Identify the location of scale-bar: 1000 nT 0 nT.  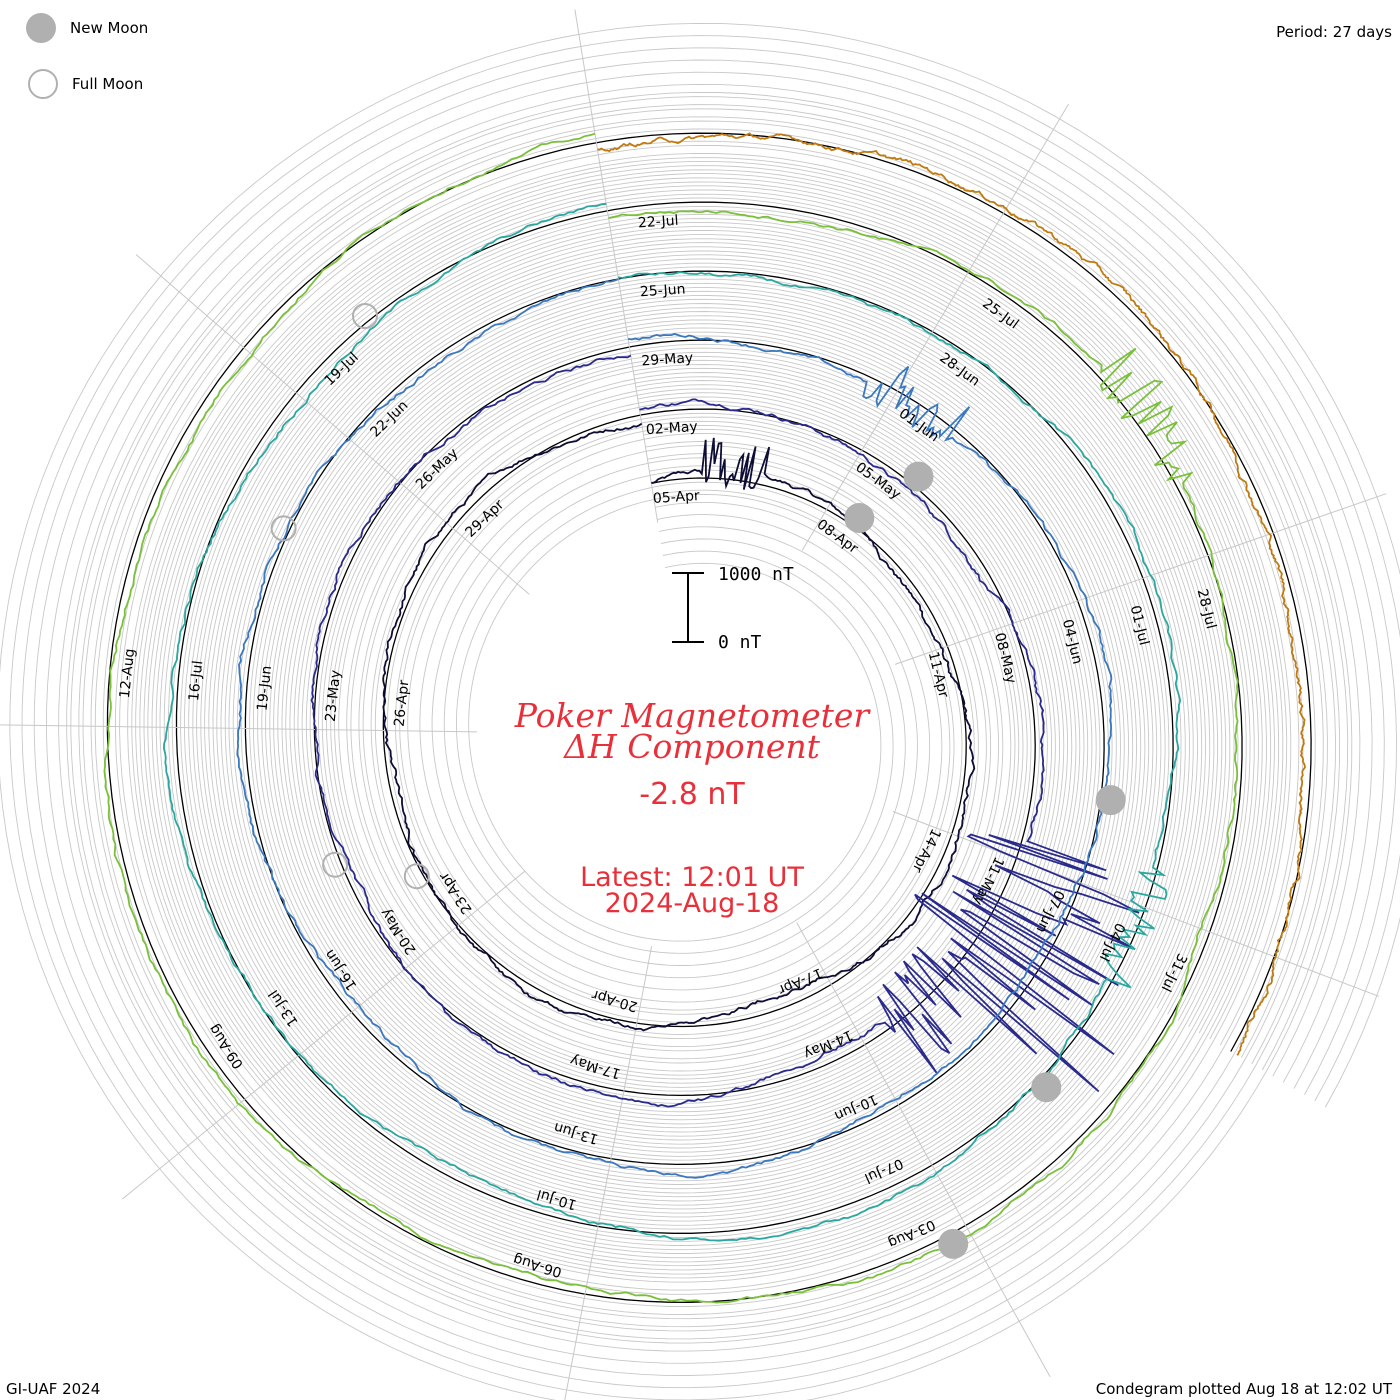
(733, 608).